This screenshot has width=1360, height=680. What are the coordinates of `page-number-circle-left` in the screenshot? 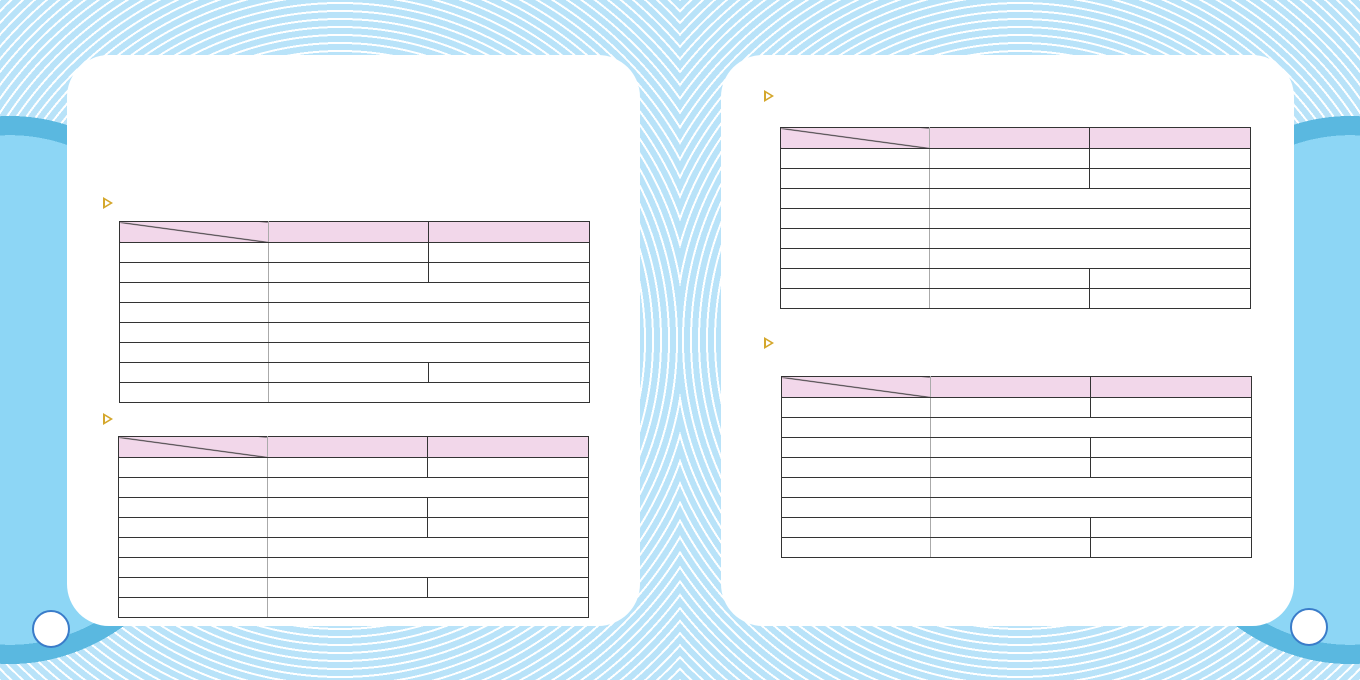 It's located at (51, 629).